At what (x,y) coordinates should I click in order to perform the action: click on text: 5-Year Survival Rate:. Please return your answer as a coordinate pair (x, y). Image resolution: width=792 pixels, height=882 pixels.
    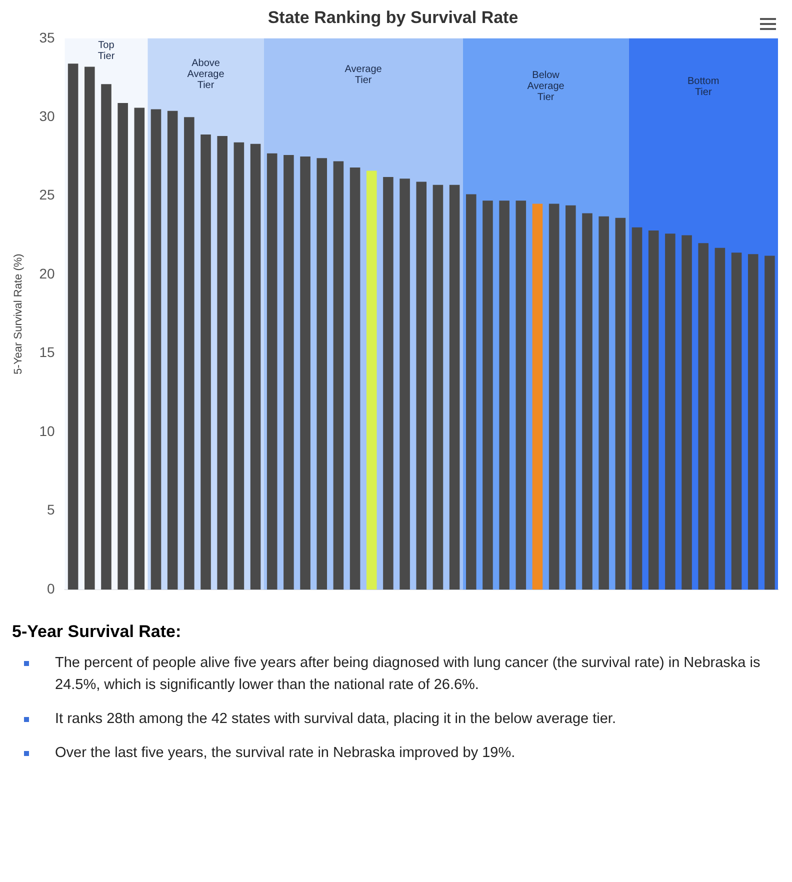
    Looking at the image, I should click on (97, 632).